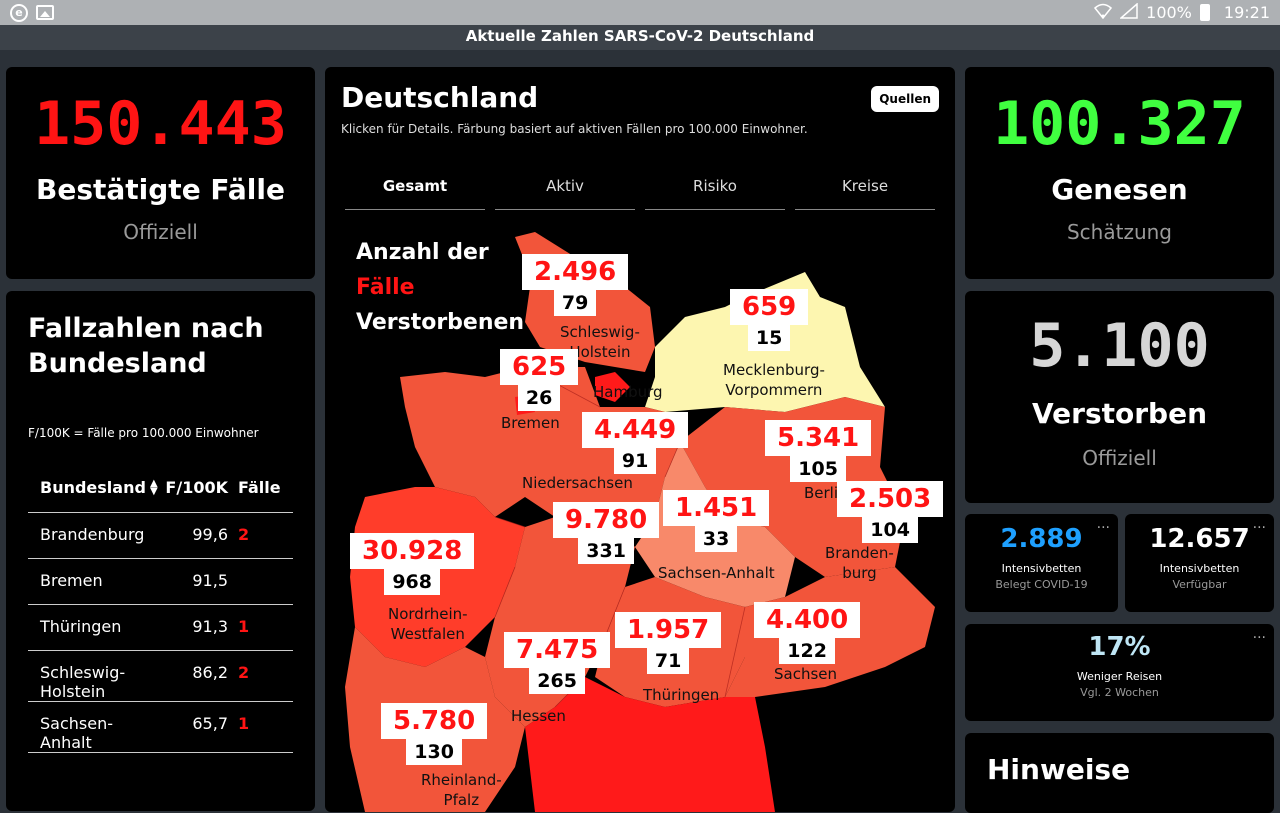 Image resolution: width=1280 pixels, height=813 pixels. I want to click on app-notification-icon: e, so click(19, 12).